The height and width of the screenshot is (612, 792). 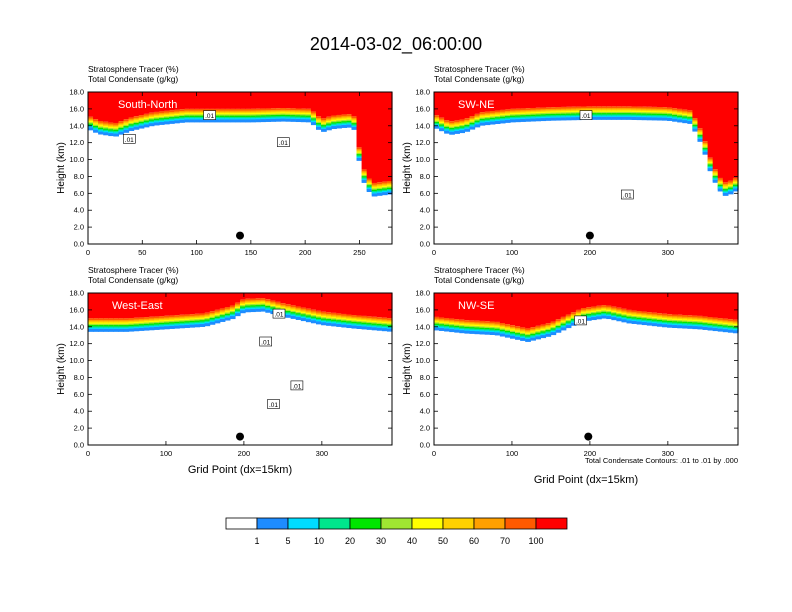 I want to click on colorbar-label: 5, so click(x=287, y=541).